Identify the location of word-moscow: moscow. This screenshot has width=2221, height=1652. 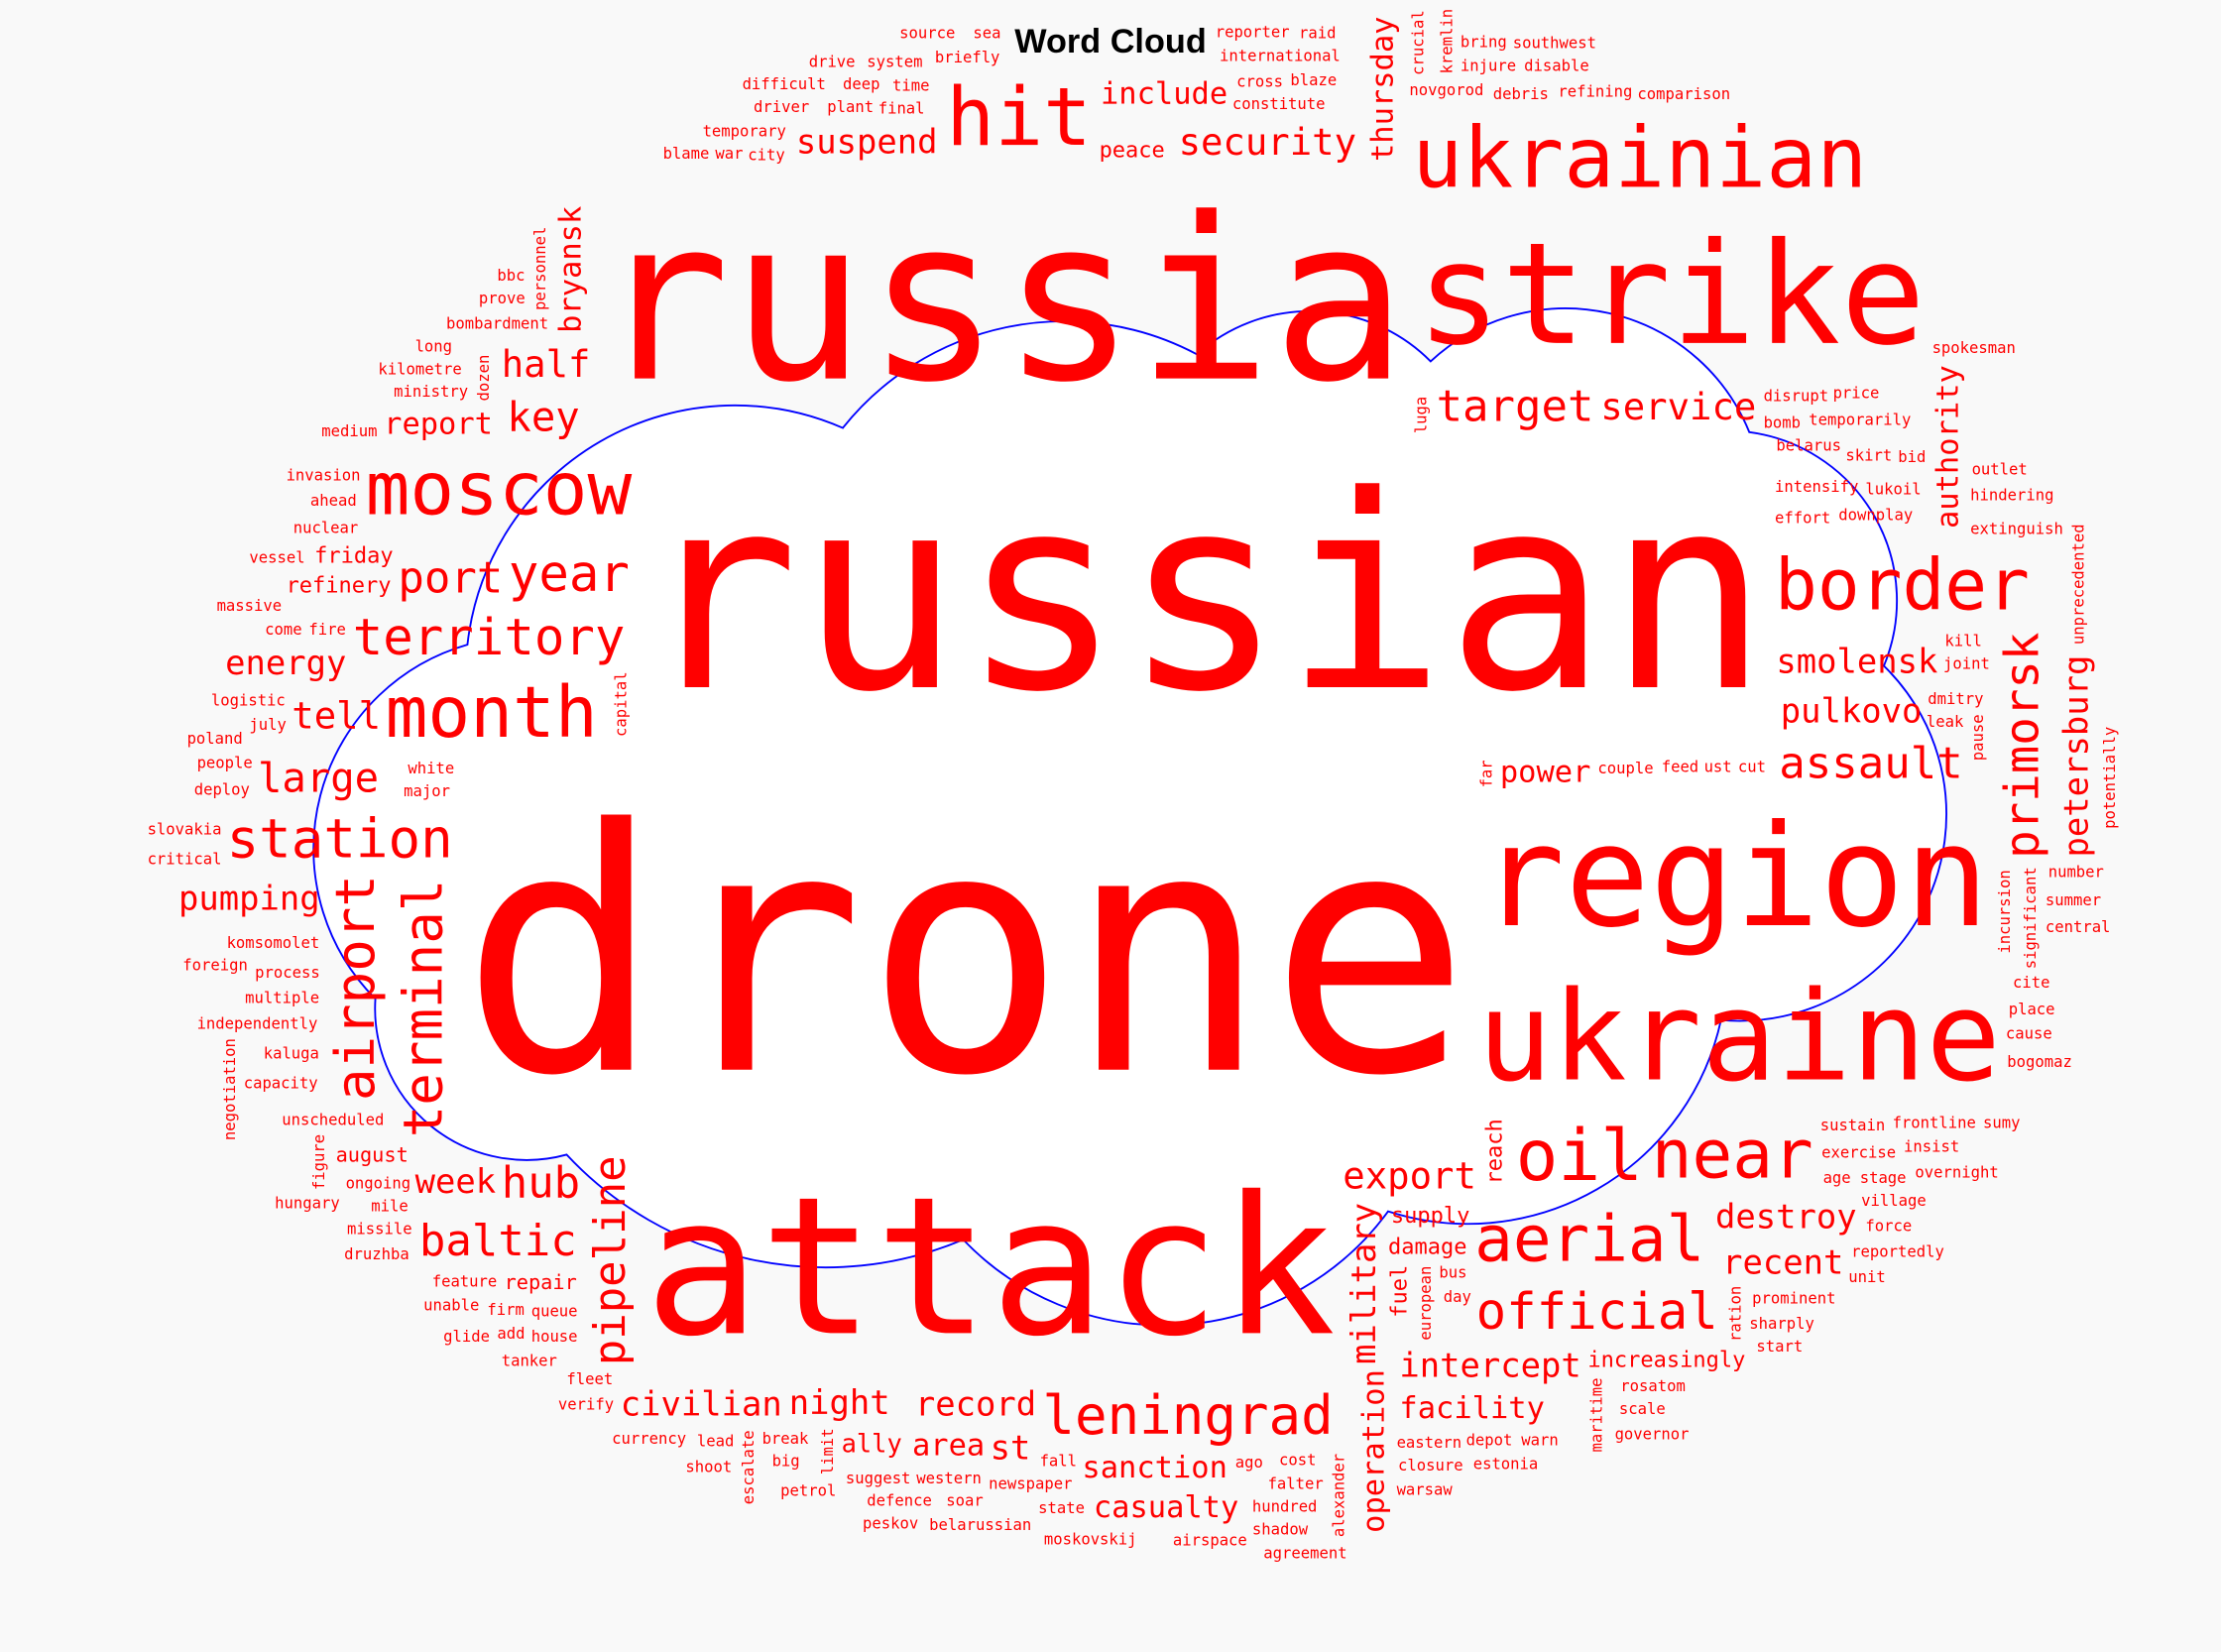
(499, 489).